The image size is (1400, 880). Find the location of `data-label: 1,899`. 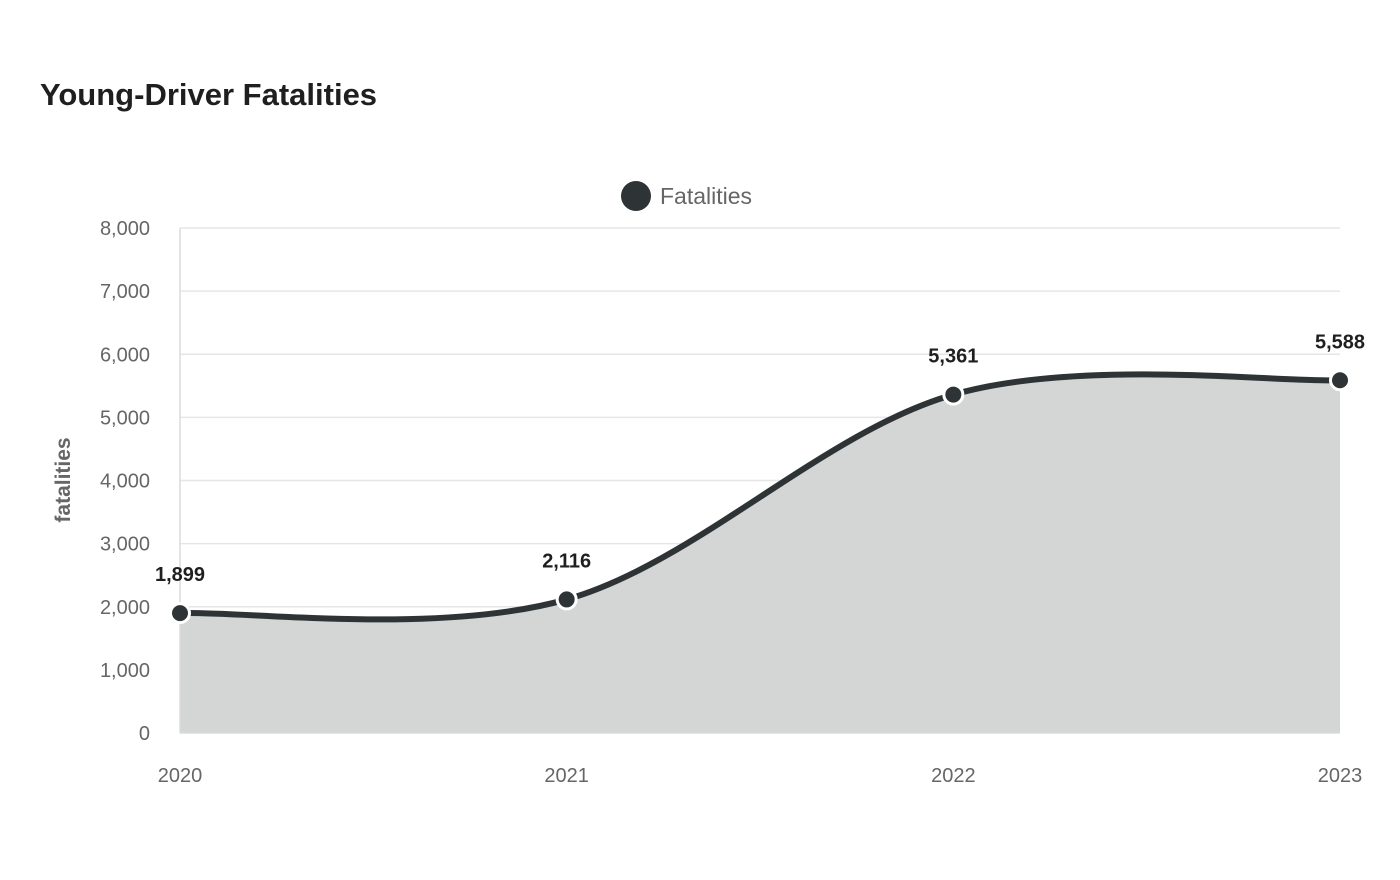

data-label: 1,899 is located at coordinates (180, 575).